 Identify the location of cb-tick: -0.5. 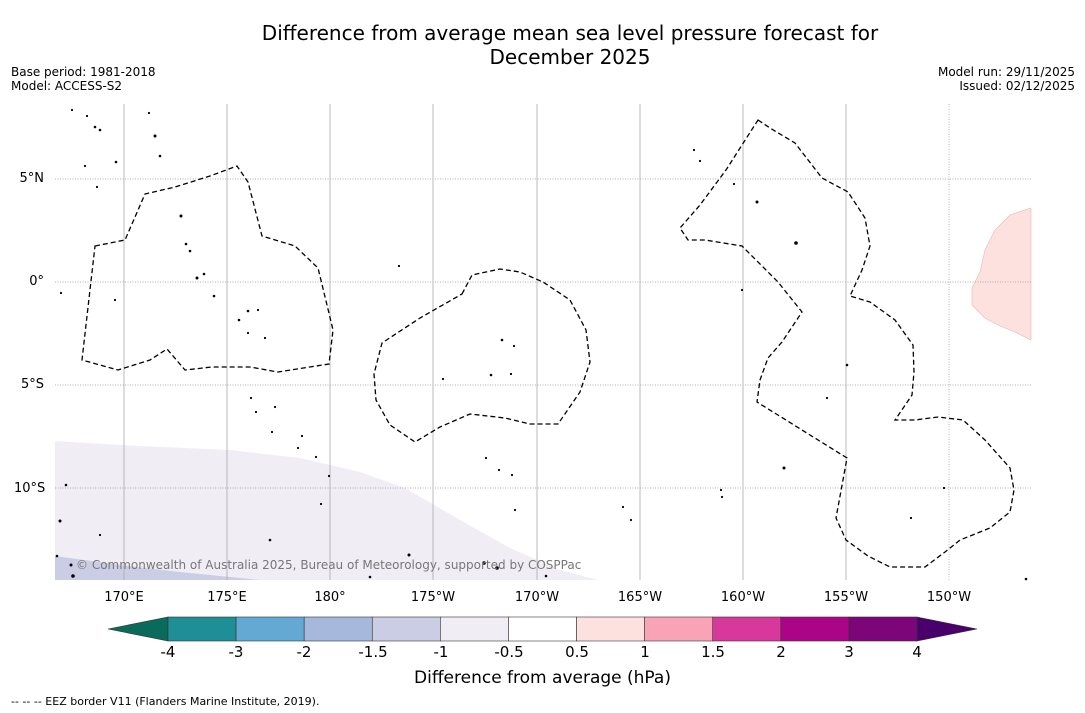
(509, 652).